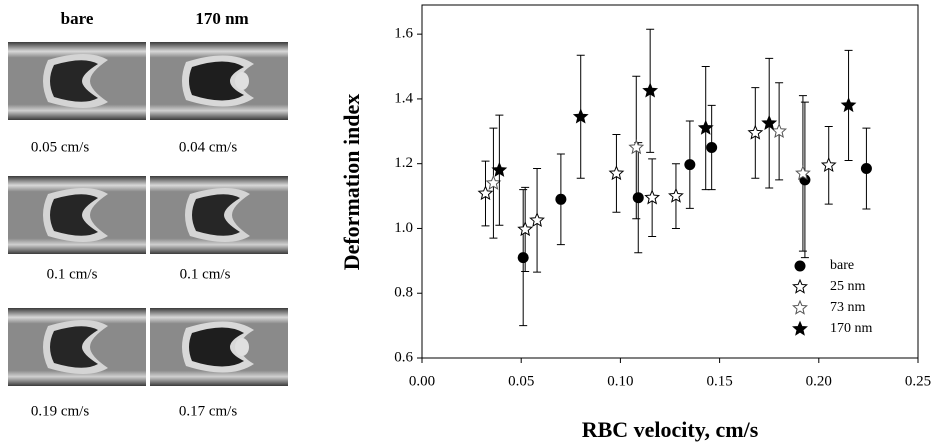 This screenshot has width=938, height=448. I want to click on image-caption: 0.04 cm/s, so click(208, 147).